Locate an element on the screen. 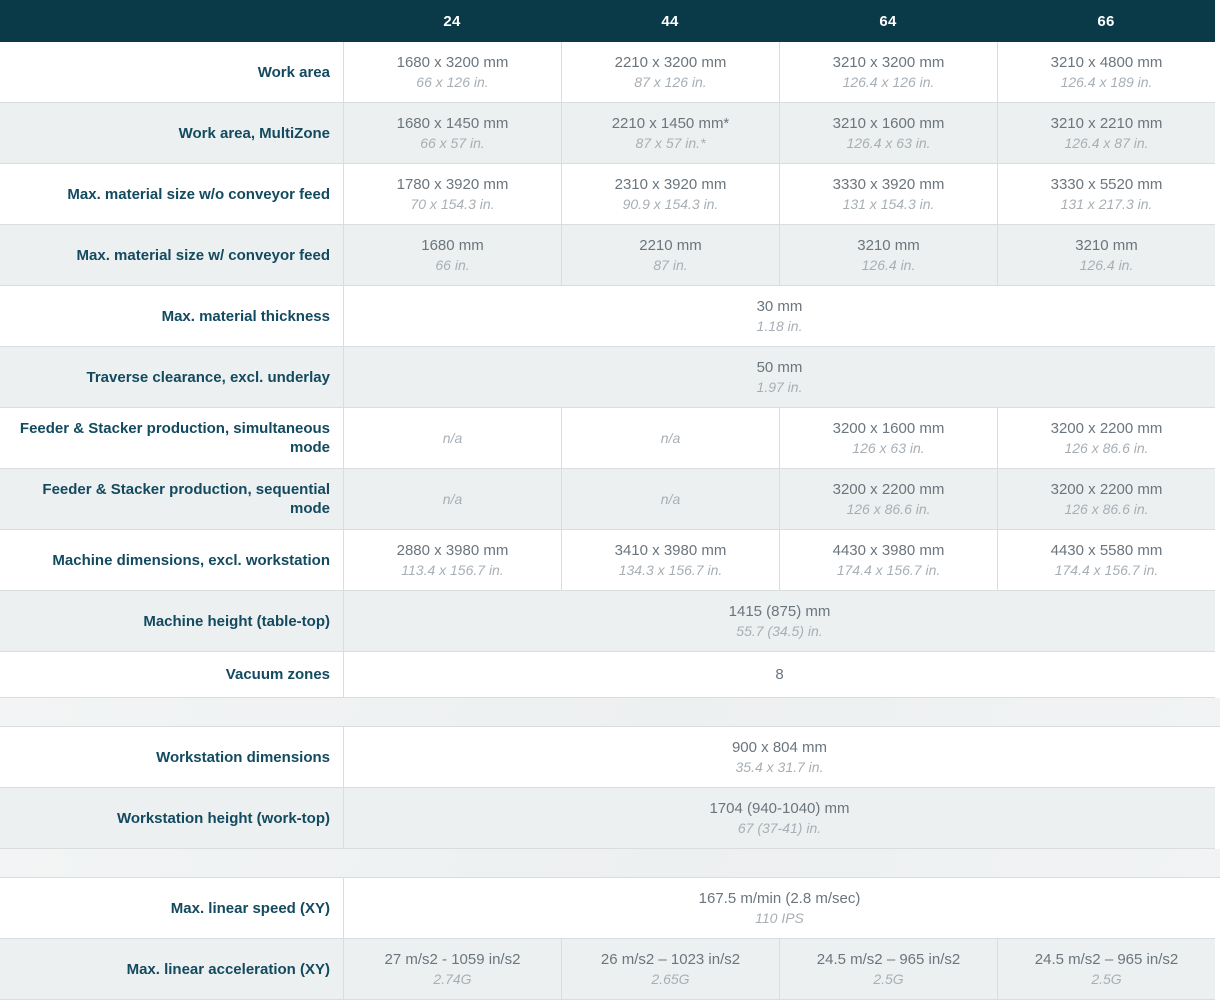  cell-value-imperial: 126.4 in. is located at coordinates (888, 264).